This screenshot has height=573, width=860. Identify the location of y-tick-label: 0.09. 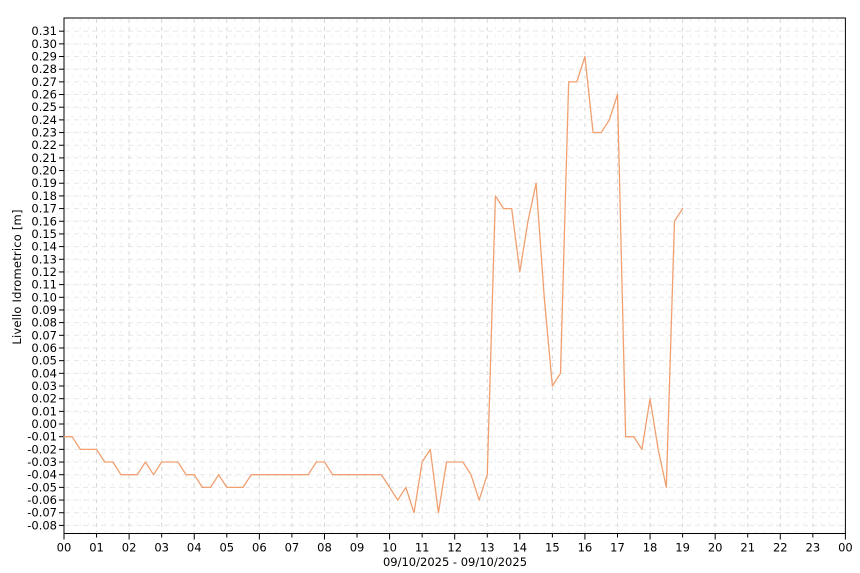
(44, 310).